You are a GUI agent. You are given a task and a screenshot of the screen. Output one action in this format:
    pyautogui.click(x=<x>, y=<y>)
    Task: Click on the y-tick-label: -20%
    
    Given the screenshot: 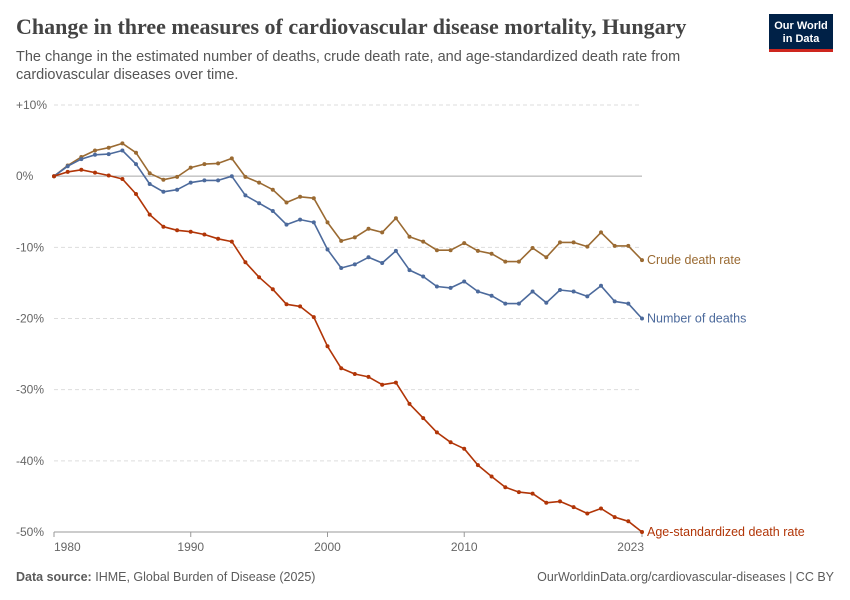 What is the action you would take?
    pyautogui.click(x=30, y=319)
    